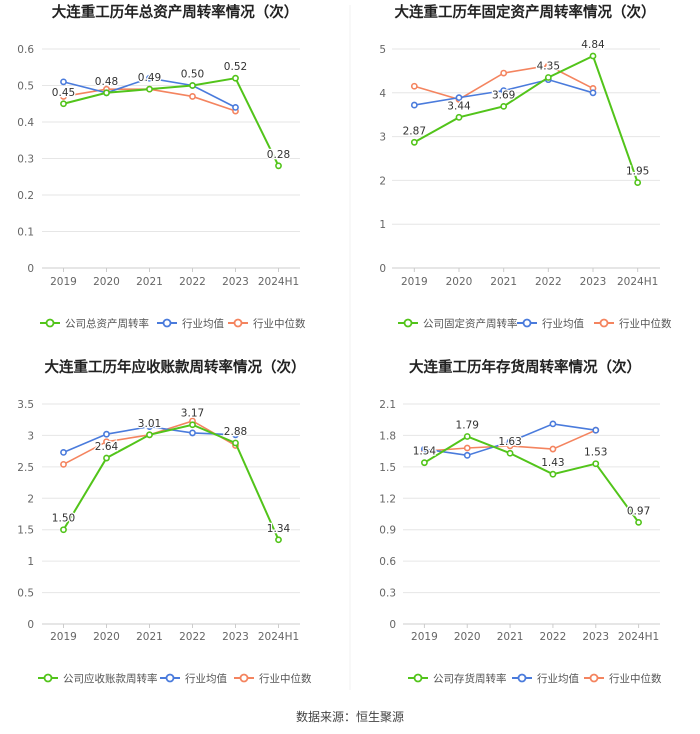  I want to click on legend-item-company: 公司应收账款周转率, so click(98, 678).